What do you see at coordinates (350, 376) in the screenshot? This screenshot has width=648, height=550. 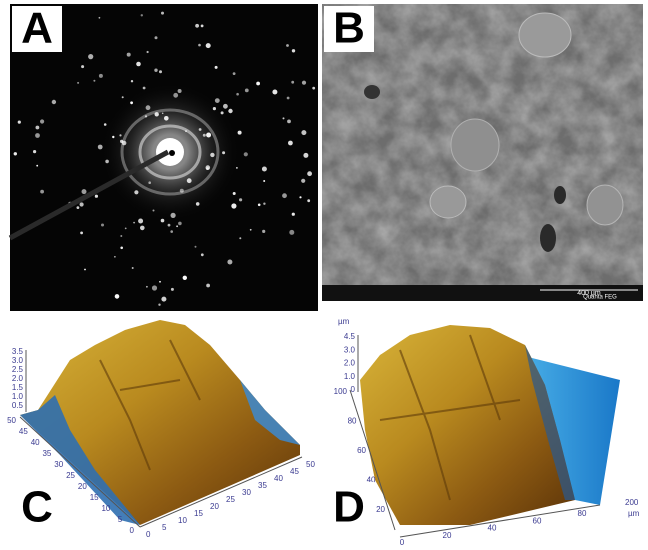 I see `axis-tick-label: 1.0` at bounding box center [350, 376].